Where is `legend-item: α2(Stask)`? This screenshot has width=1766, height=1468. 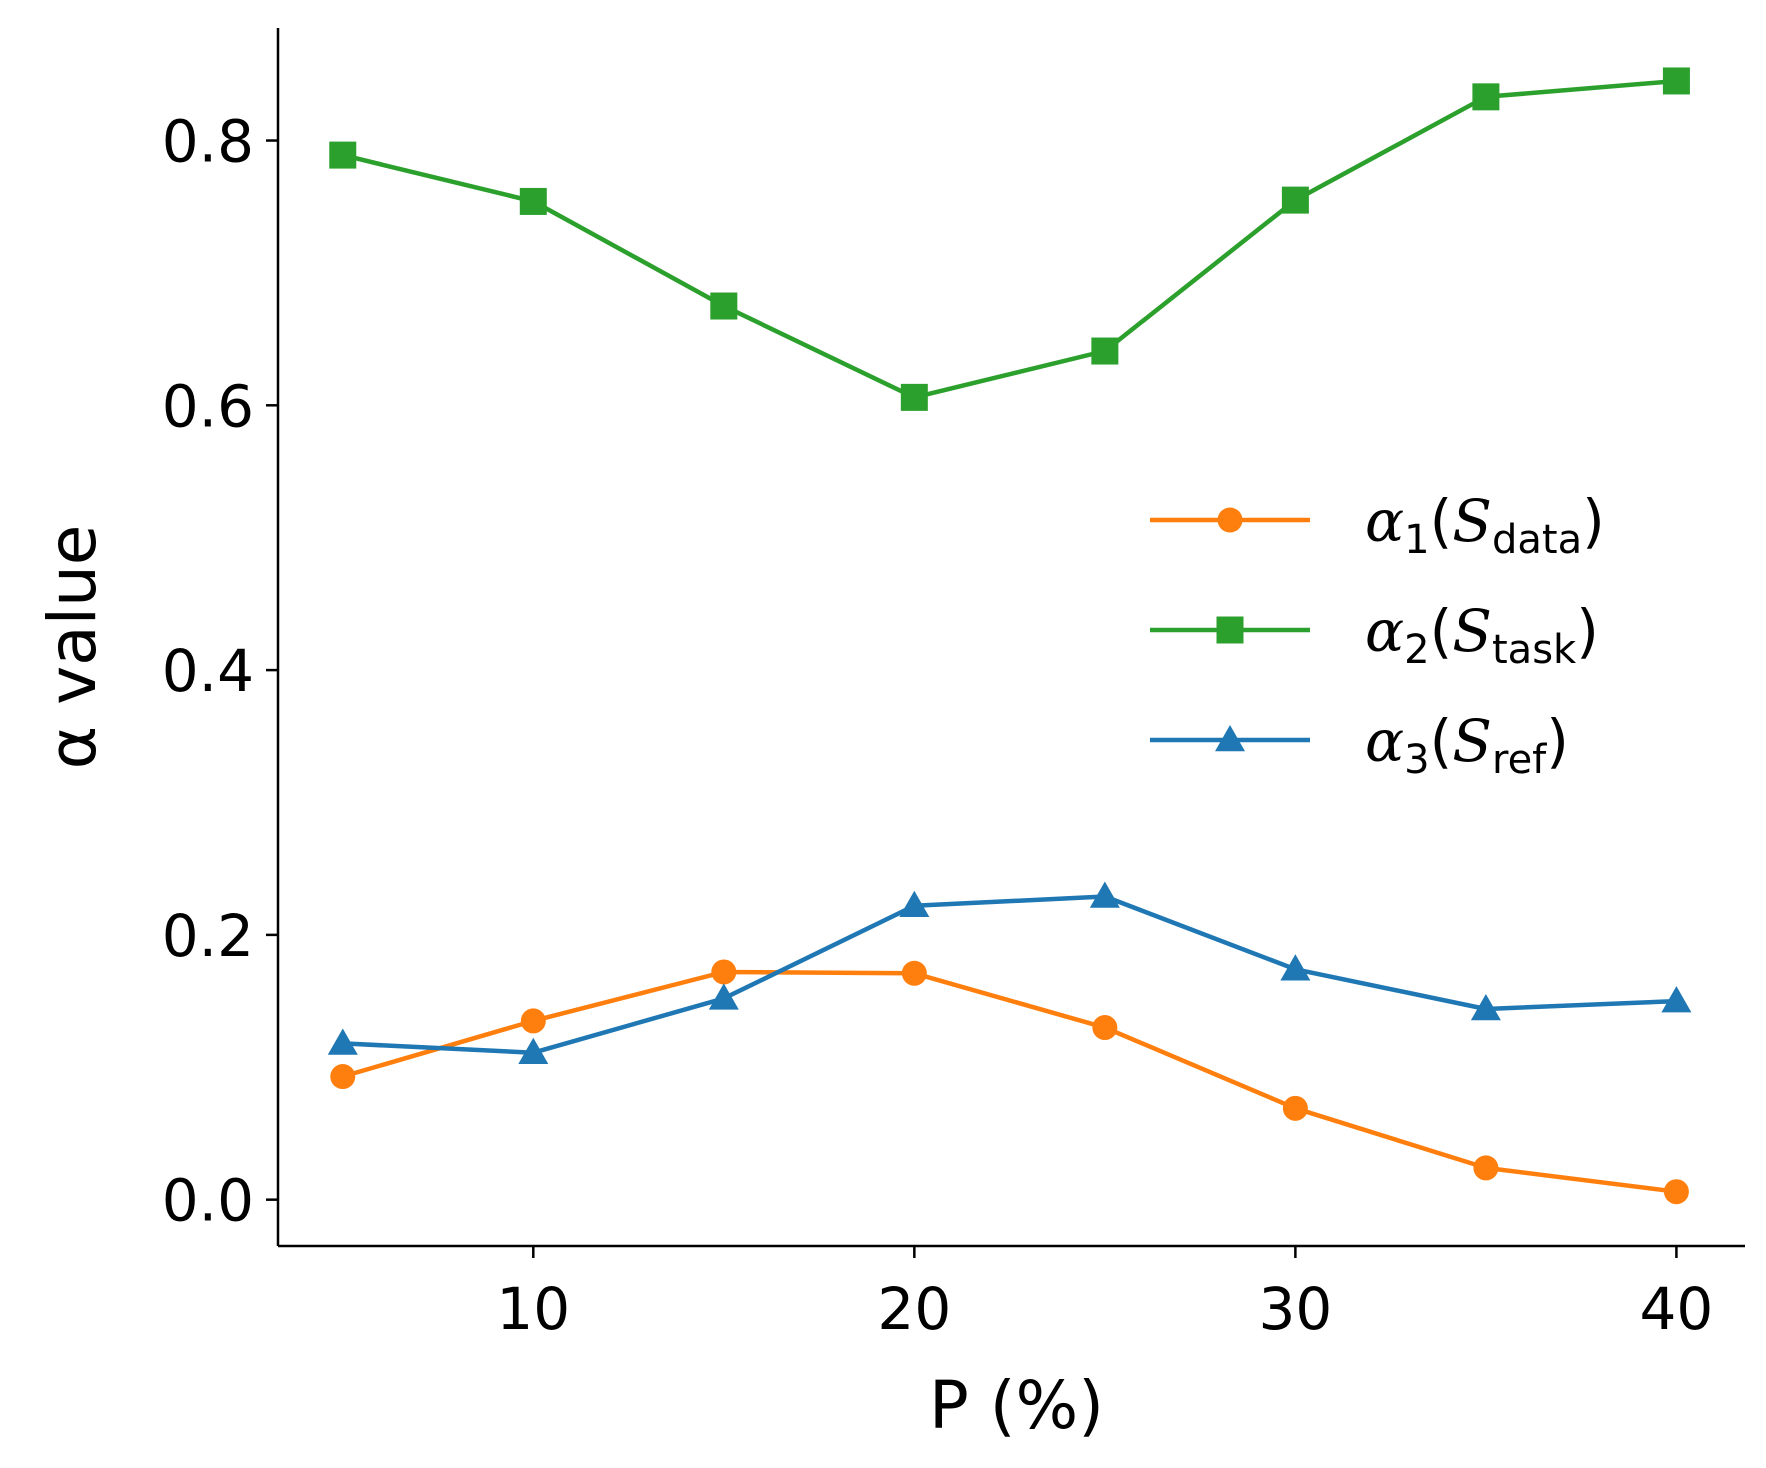
legend-item: α2(Stask) is located at coordinates (1374, 635).